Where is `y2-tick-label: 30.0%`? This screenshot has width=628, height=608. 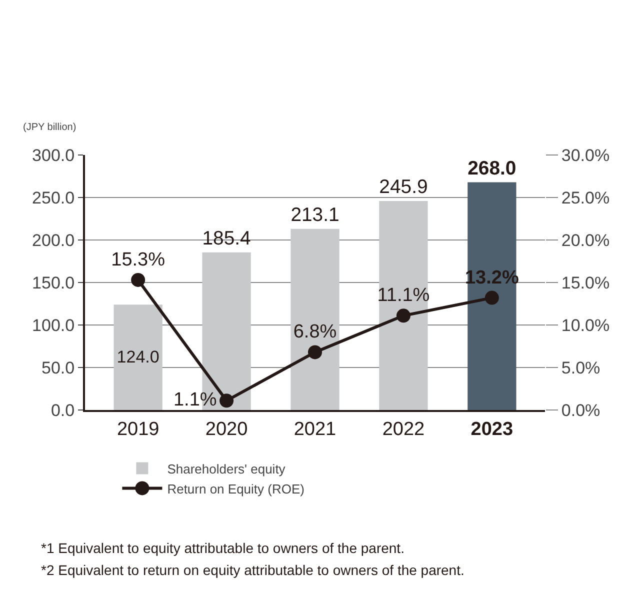
y2-tick-label: 30.0% is located at coordinates (585, 155).